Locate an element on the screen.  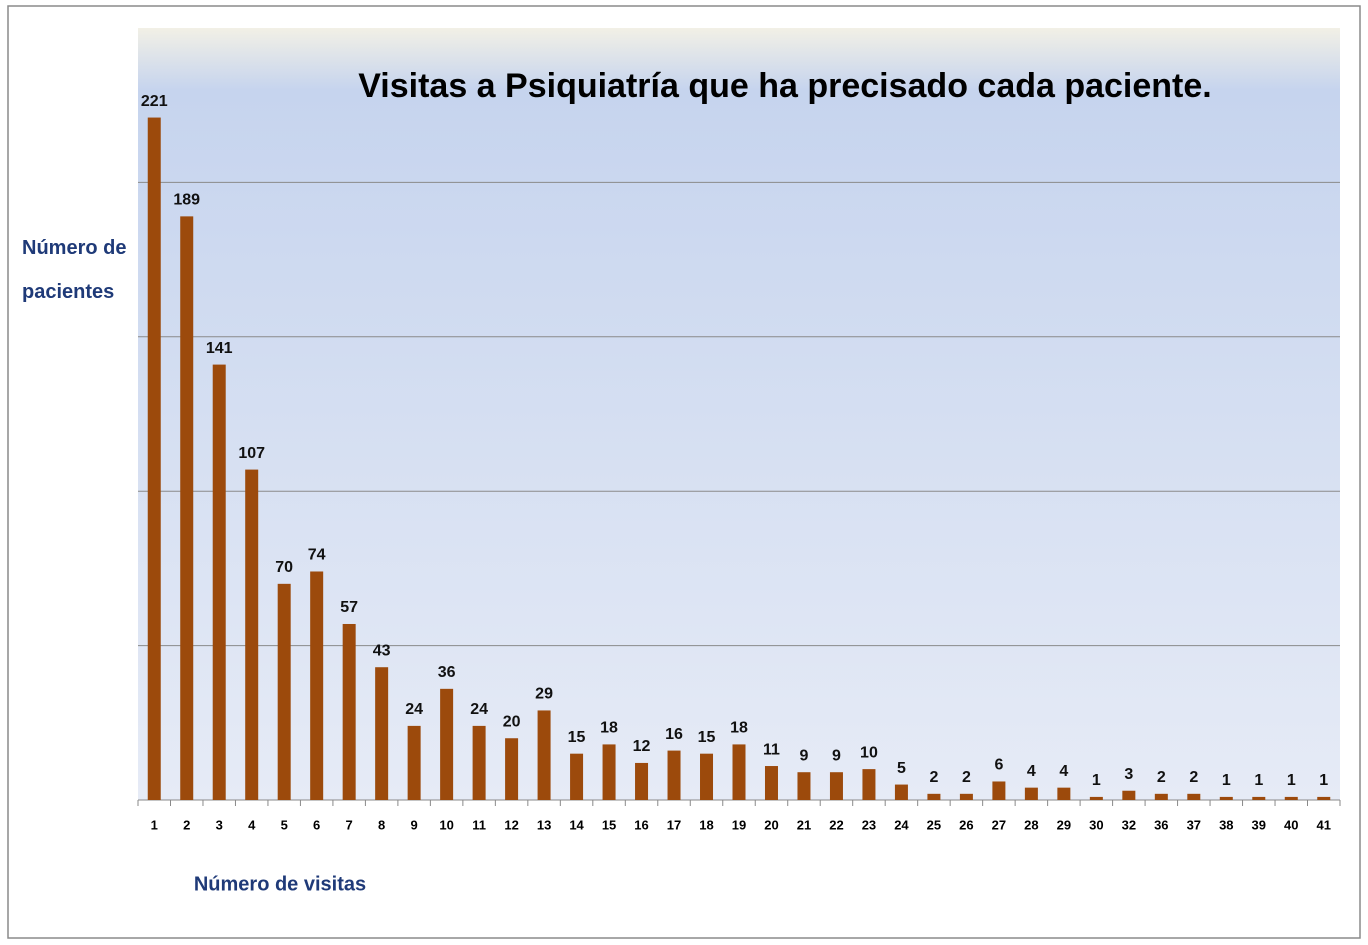
x-tick-label: 11 is located at coordinates (479, 824).